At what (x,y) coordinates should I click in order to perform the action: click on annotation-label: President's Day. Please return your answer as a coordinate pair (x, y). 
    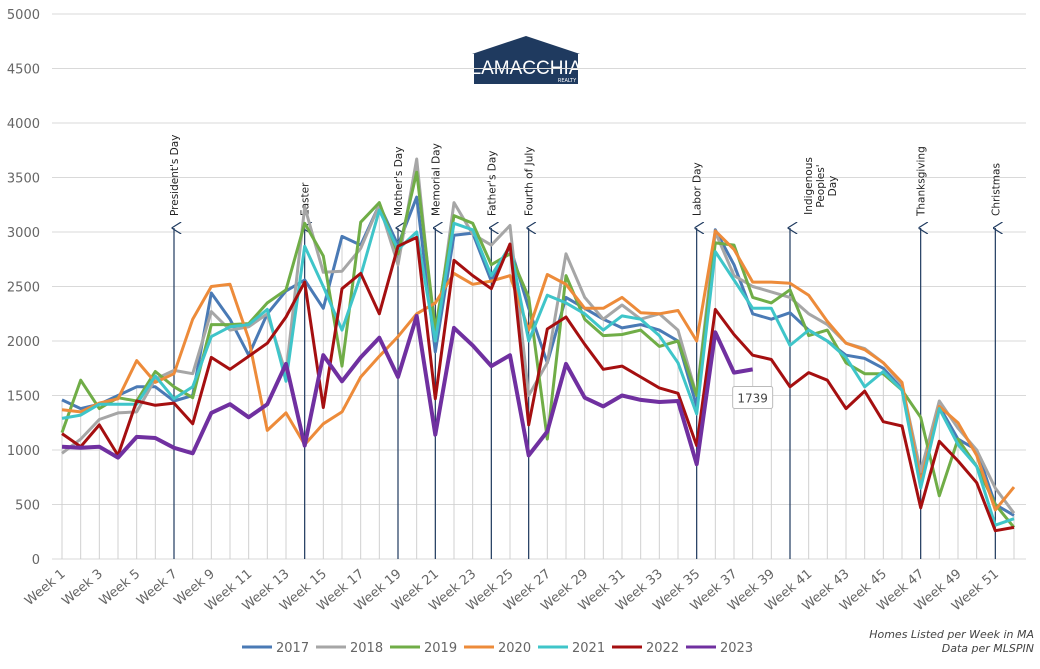
    Looking at the image, I should click on (175, 175).